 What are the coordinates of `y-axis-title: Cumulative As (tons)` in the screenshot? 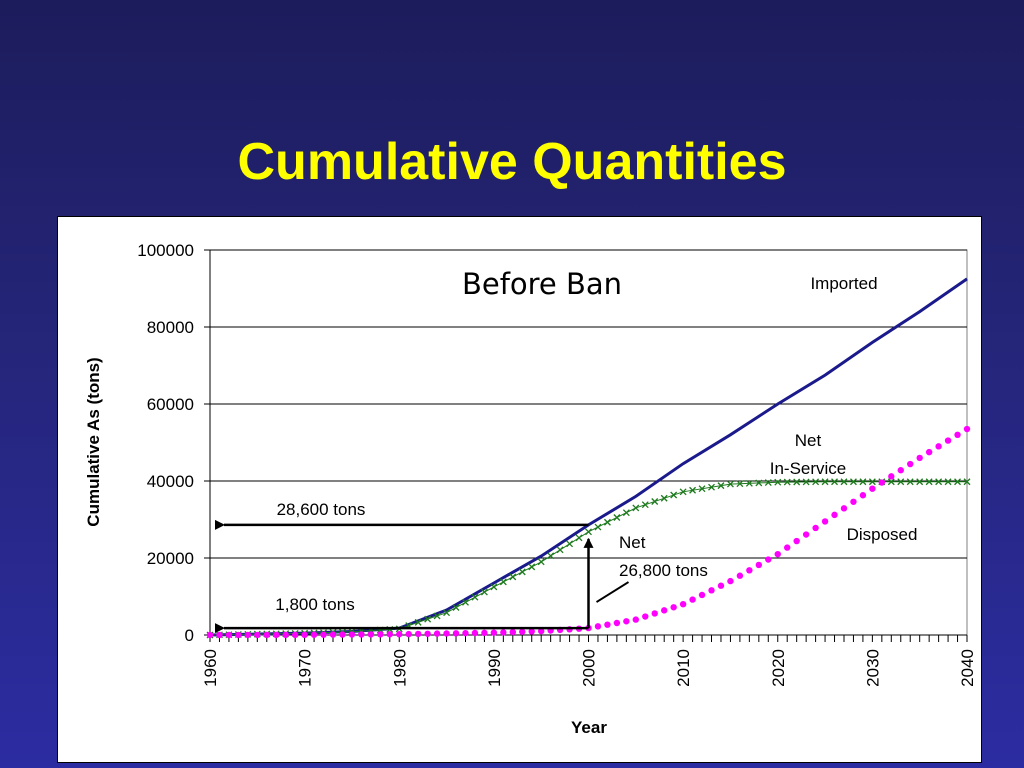 It's located at (93, 441).